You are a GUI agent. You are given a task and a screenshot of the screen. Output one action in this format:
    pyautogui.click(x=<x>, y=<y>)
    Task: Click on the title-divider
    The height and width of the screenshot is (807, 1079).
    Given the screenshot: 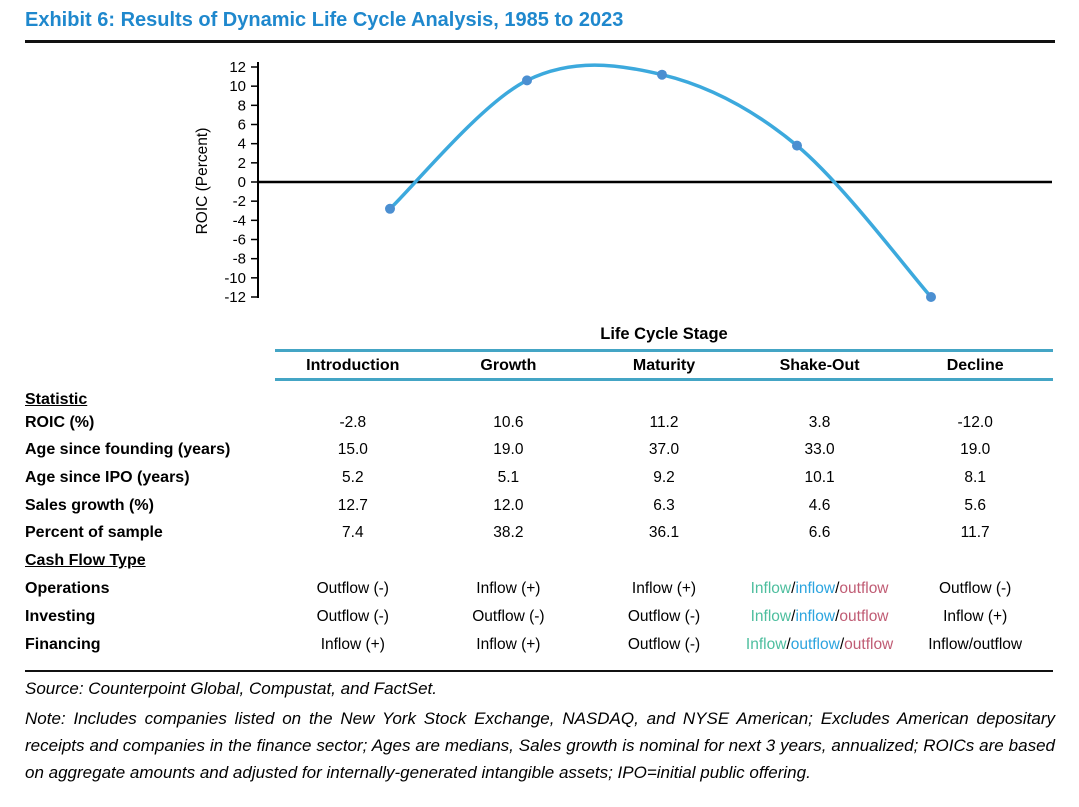 What is the action you would take?
    pyautogui.click(x=540, y=41)
    